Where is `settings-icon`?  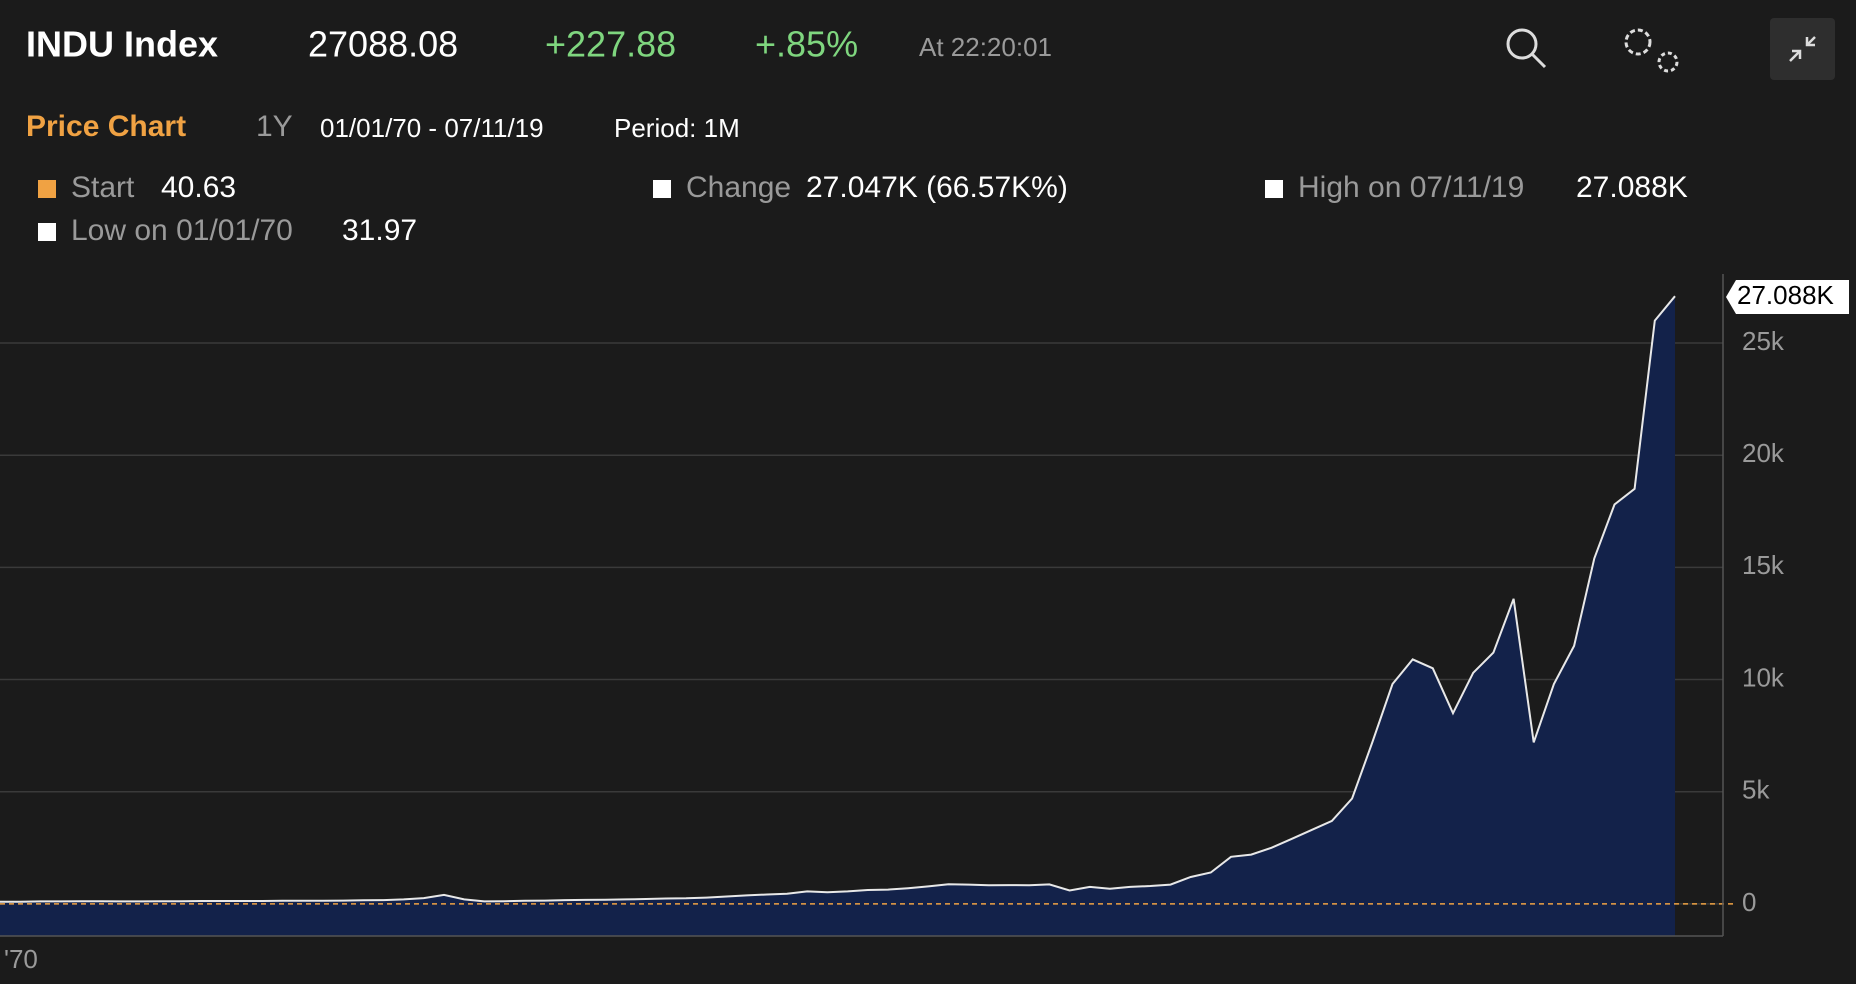
settings-icon is located at coordinates (1651, 50).